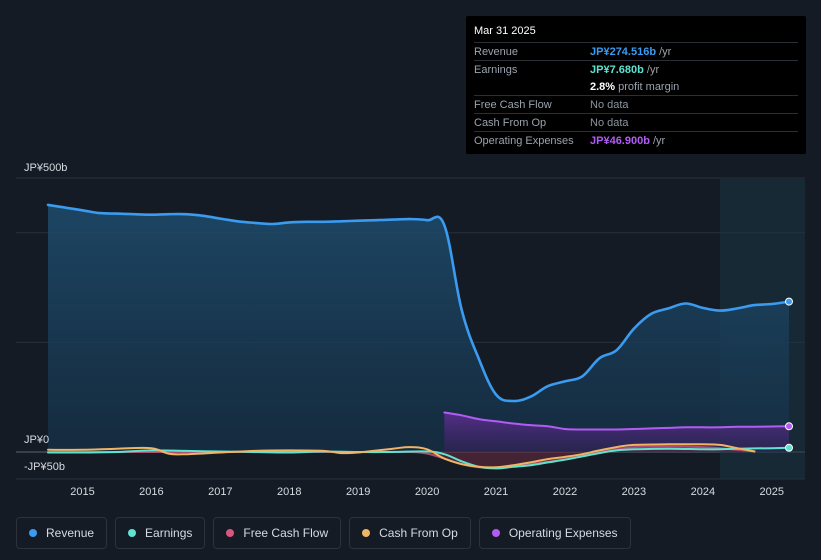 The image size is (821, 560). What do you see at coordinates (565, 492) in the screenshot?
I see `x-tick-label: 2022` at bounding box center [565, 492].